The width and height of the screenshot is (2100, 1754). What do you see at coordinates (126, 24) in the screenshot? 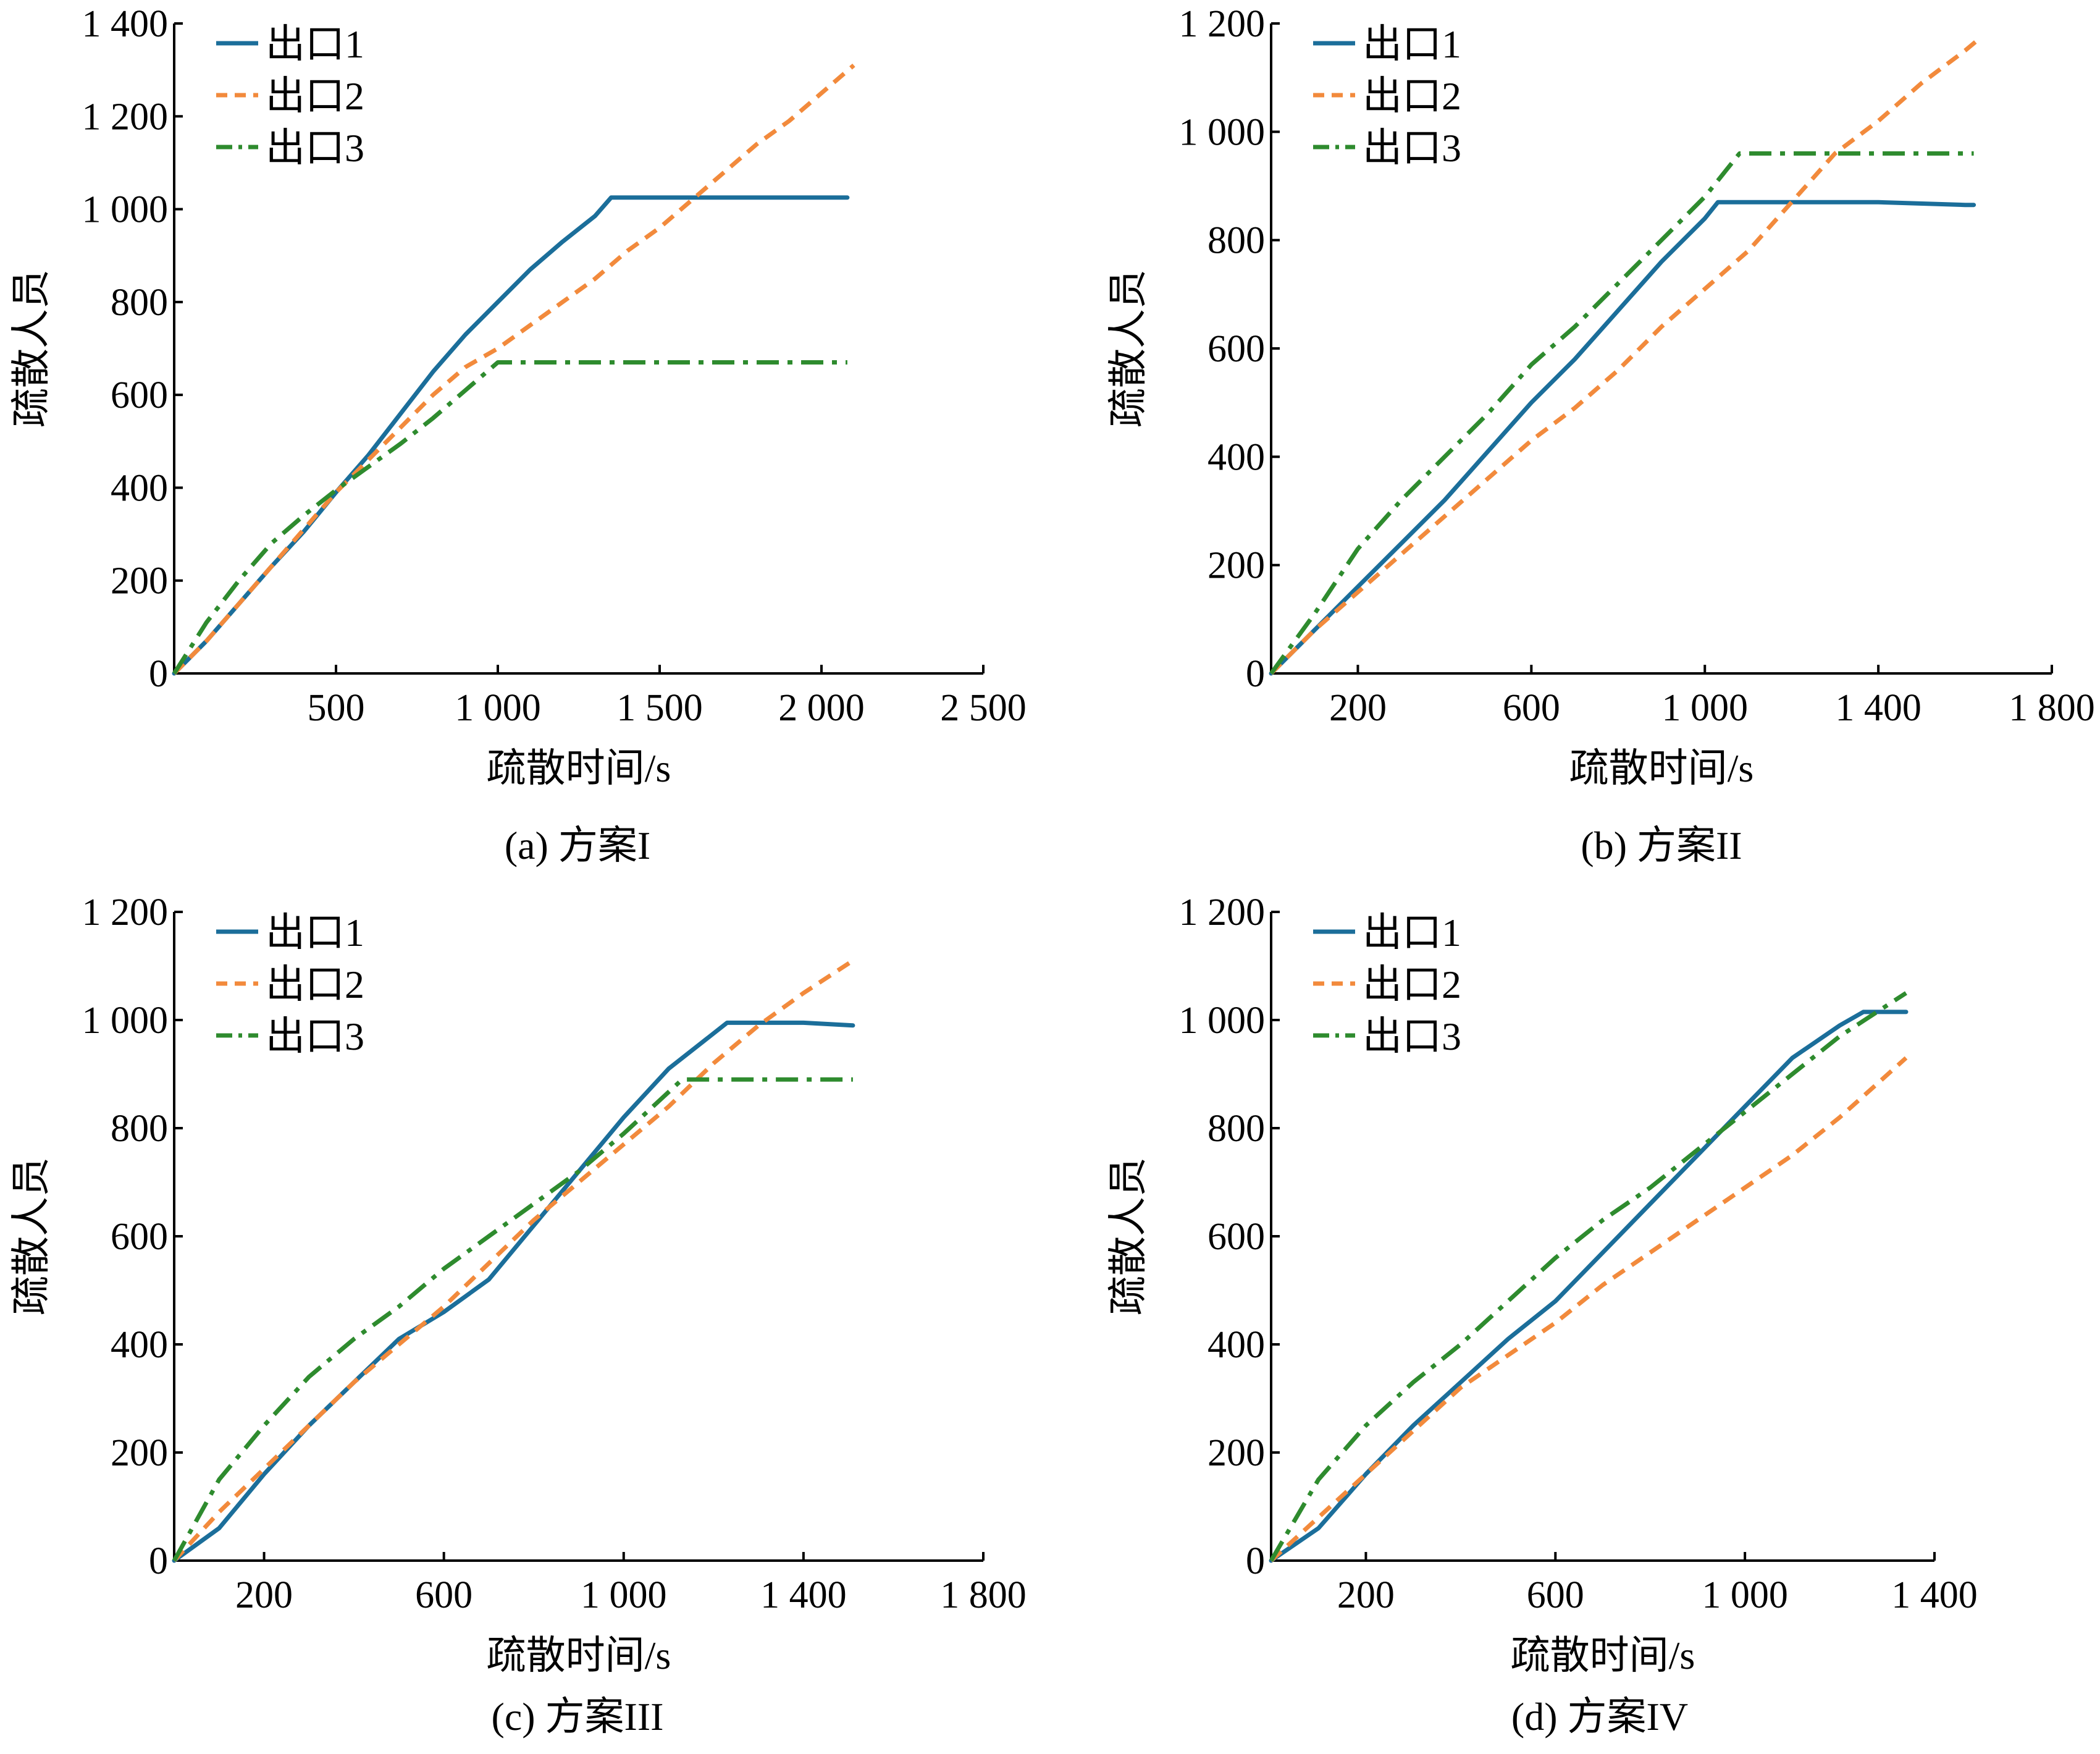
I see `y-tick-label: 1 400` at bounding box center [126, 24].